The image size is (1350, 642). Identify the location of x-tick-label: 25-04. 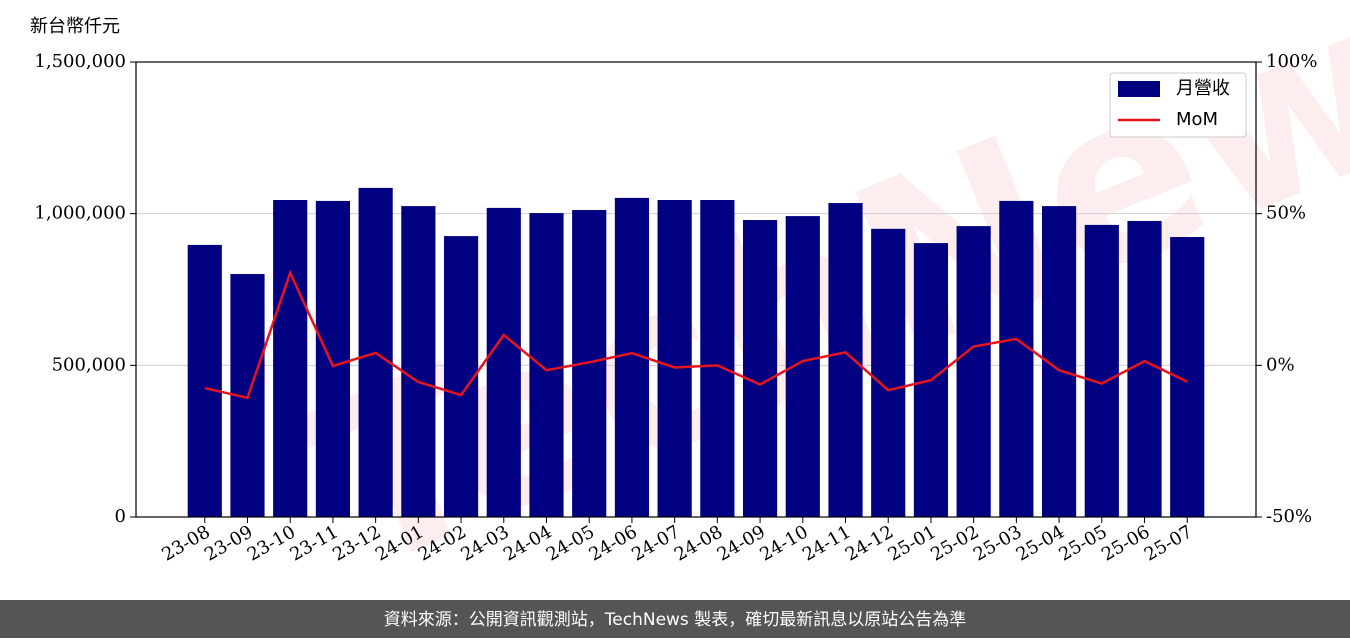
(1040, 543).